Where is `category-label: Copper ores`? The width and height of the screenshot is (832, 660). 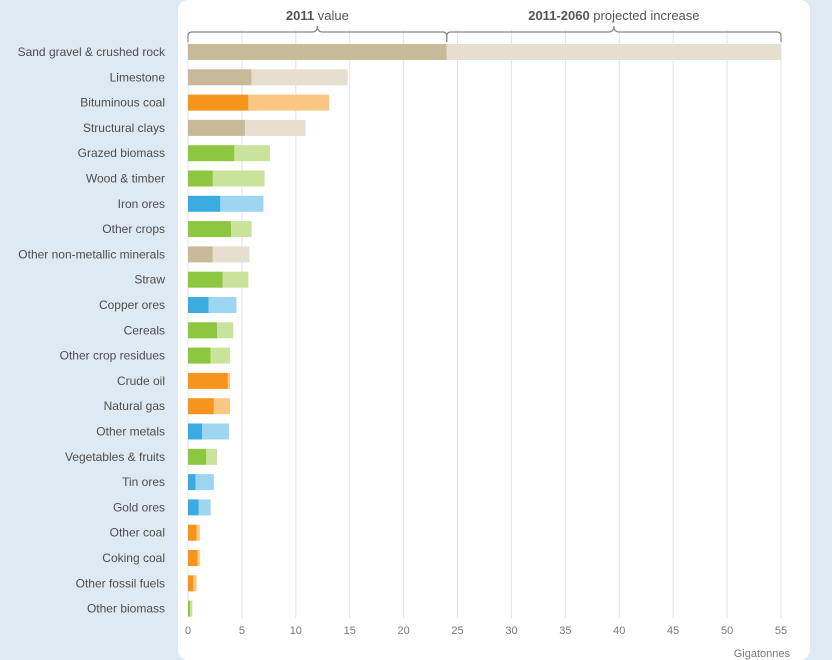 category-label: Copper ores is located at coordinates (132, 305).